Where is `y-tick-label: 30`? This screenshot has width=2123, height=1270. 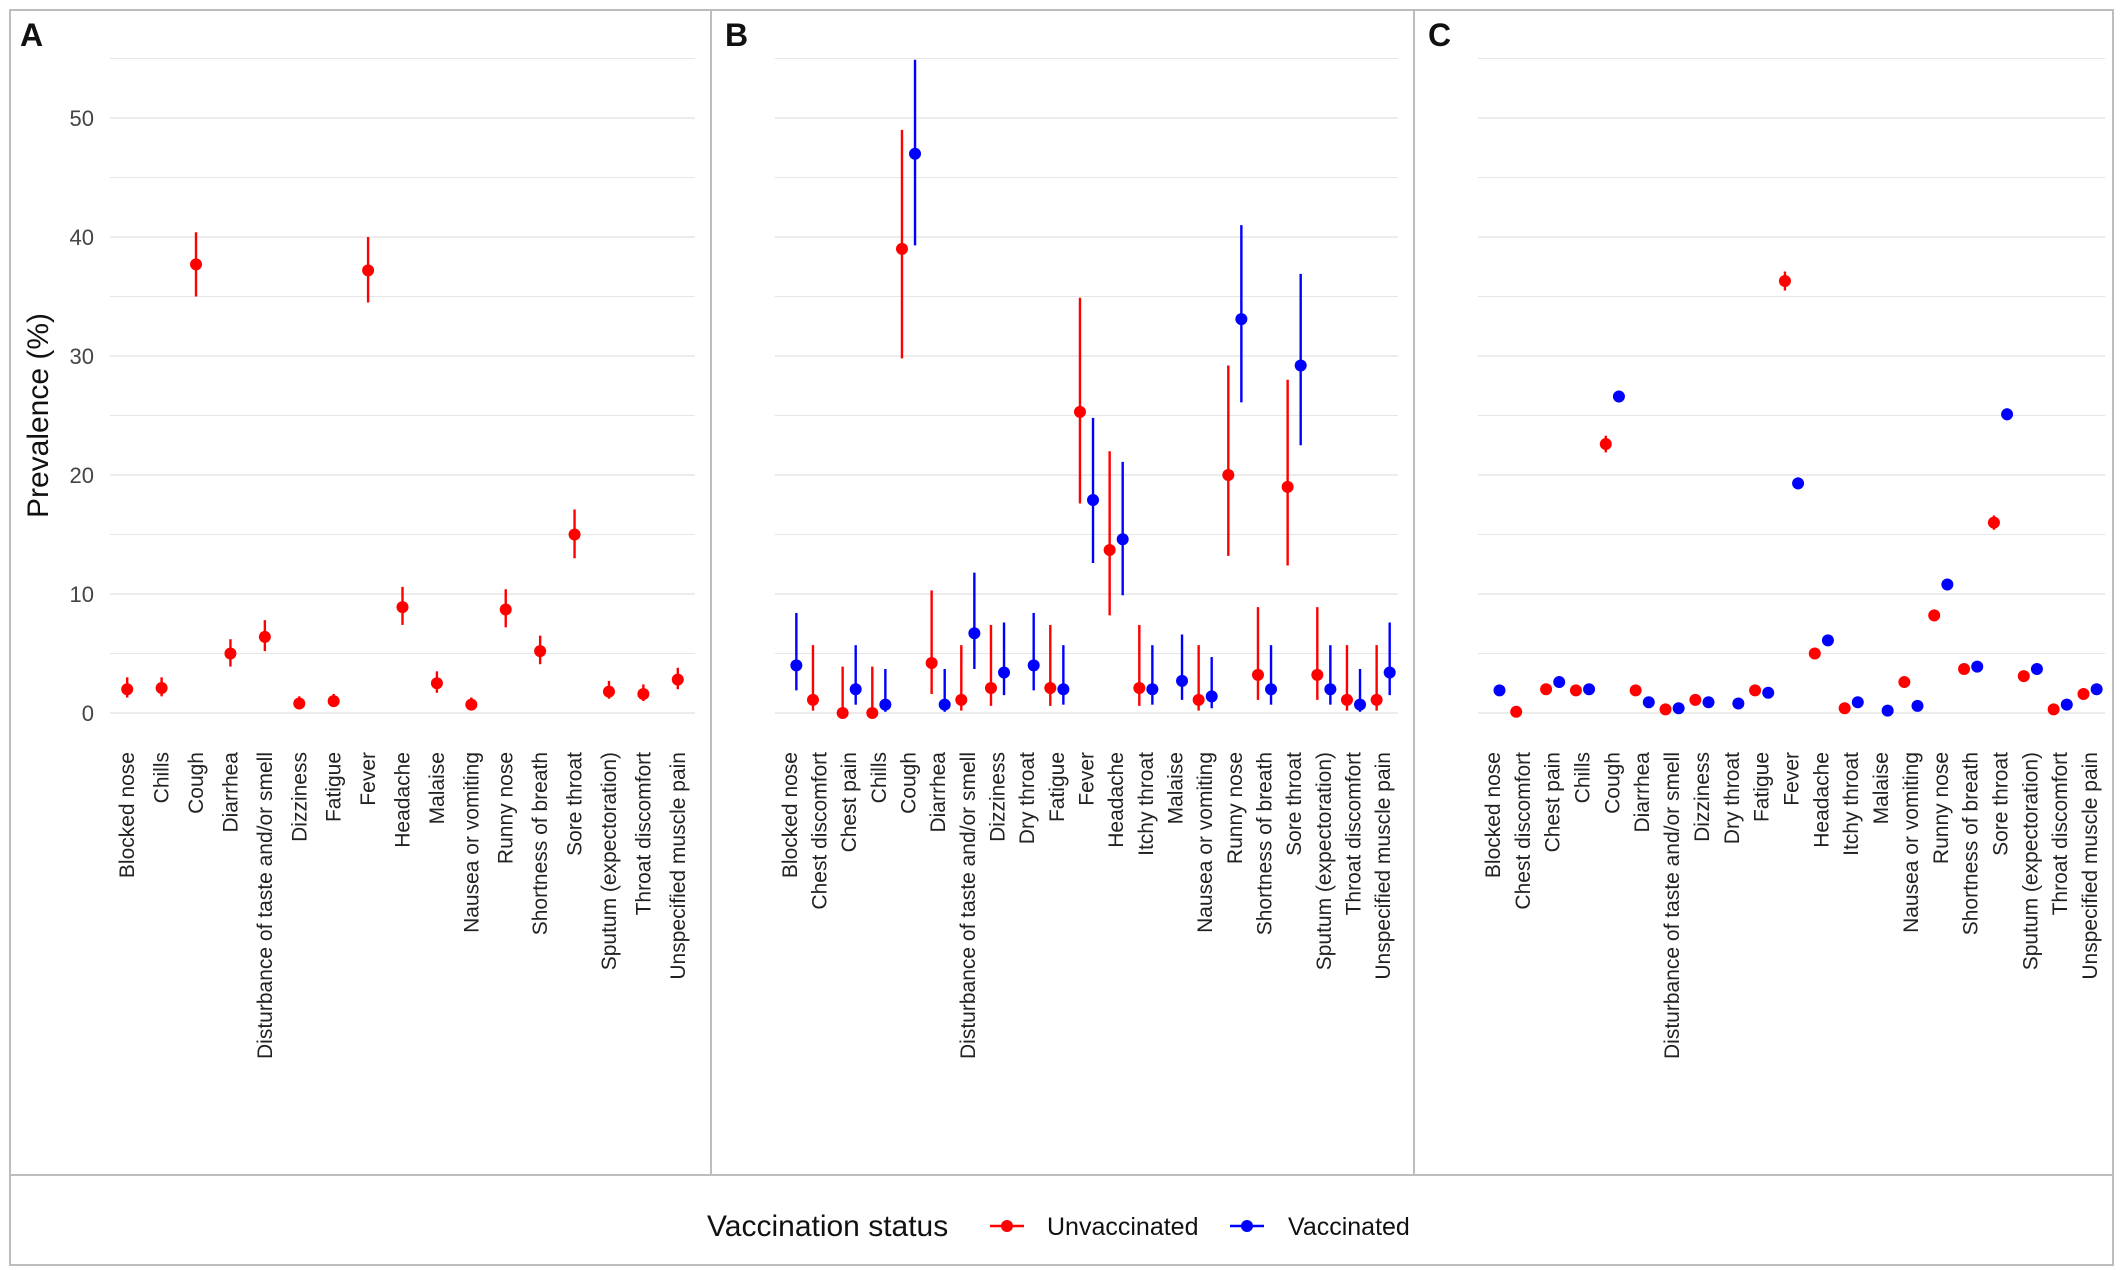
y-tick-label: 30 is located at coordinates (82, 356).